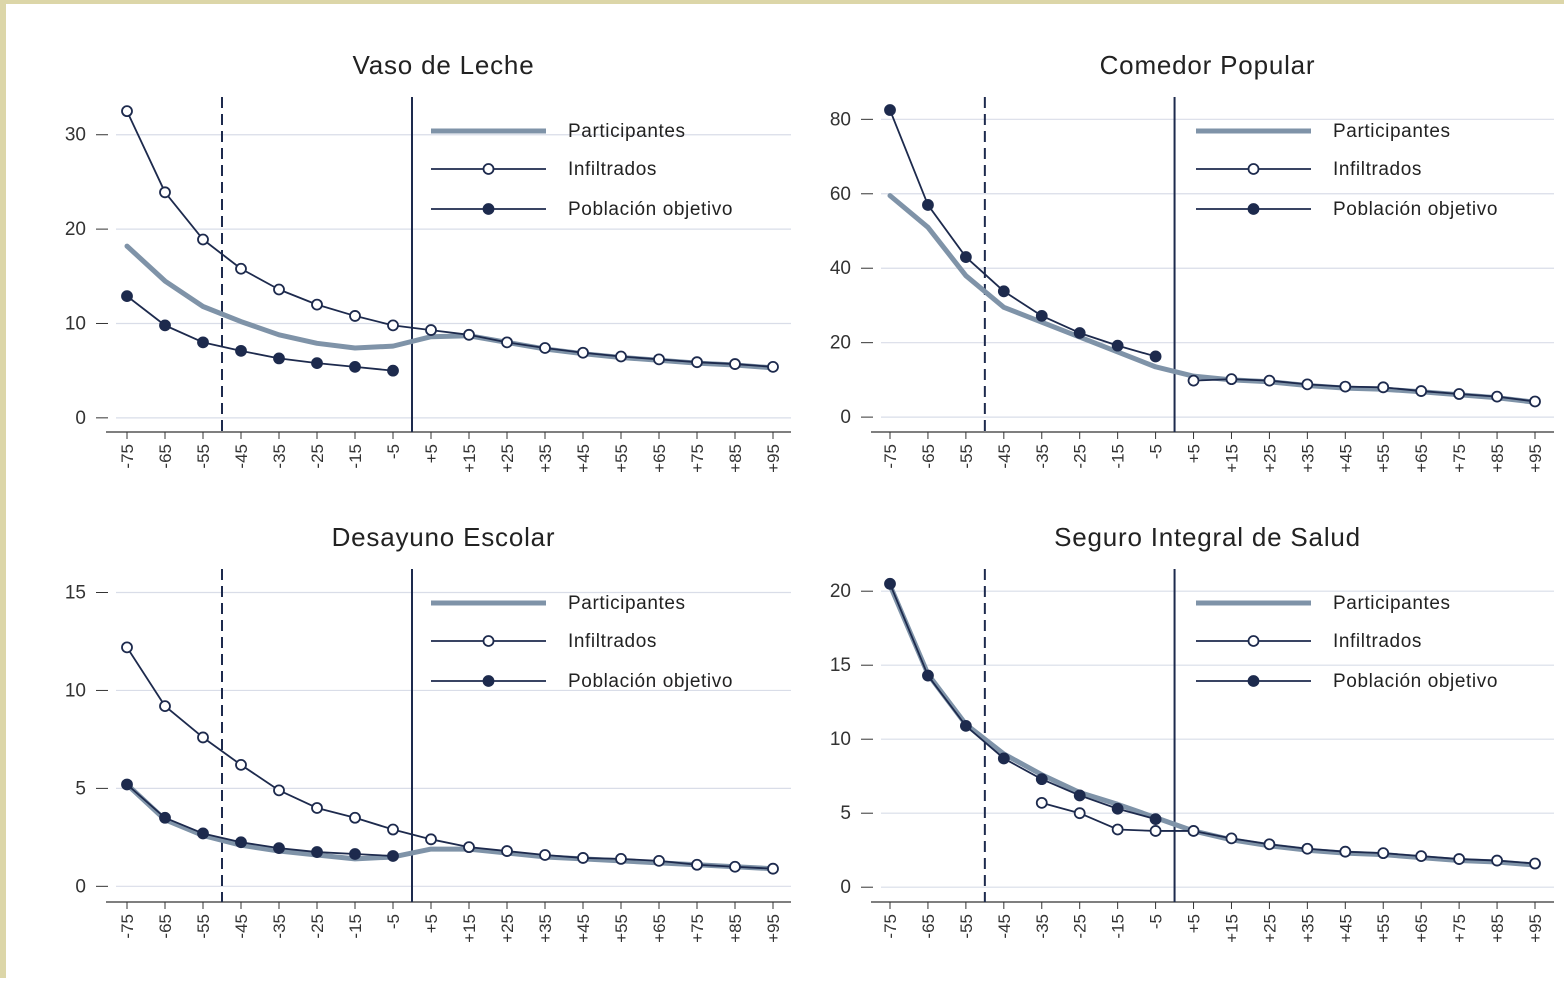  Describe the element at coordinates (1497, 928) in the screenshot. I see `x-tick-label: +85` at that location.